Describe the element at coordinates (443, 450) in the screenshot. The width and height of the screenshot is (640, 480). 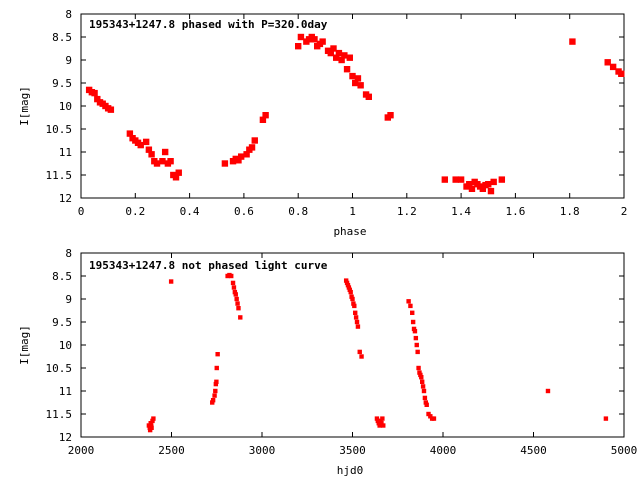
I see `bottom-x-tick-label: 4000` at that location.